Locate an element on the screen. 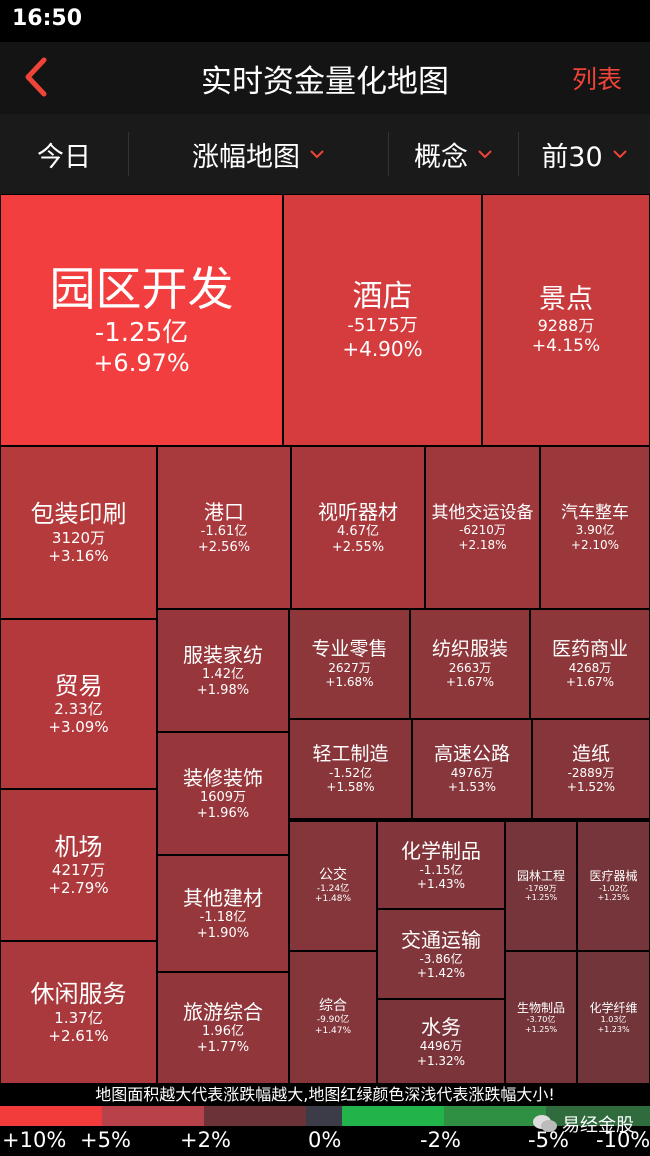  sector-tile: 公交 -1.24亿 +1.48% is located at coordinates (333, 886).